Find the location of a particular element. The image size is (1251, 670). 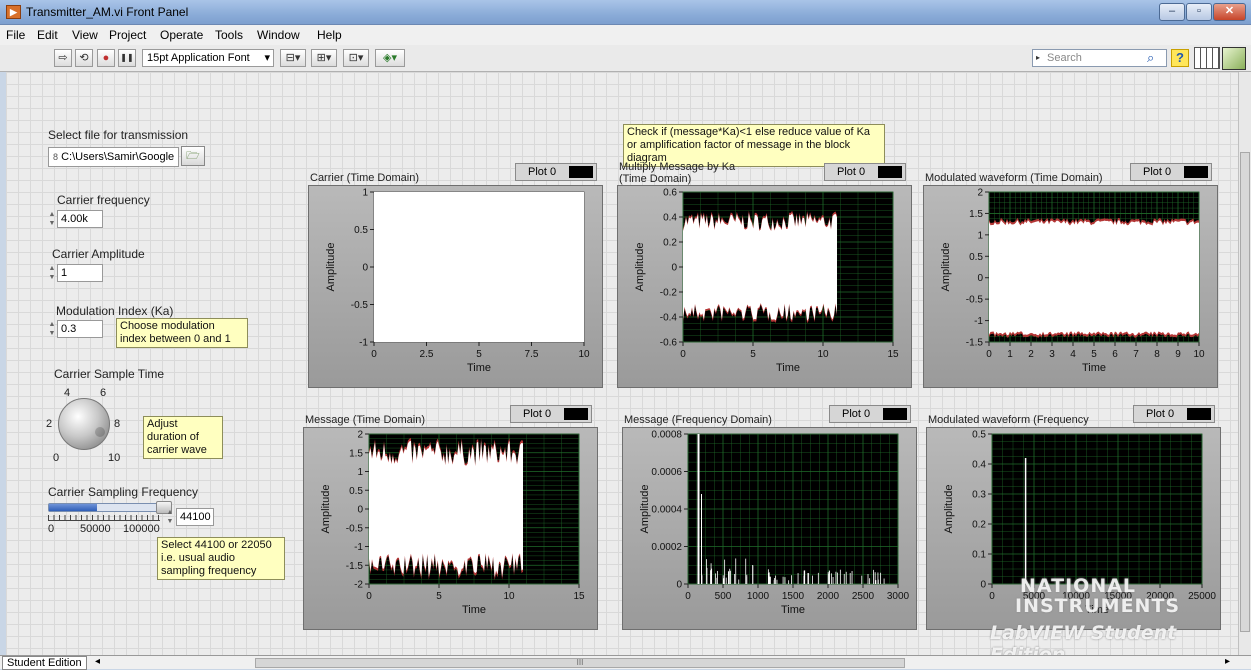

vertical-scrollbar is located at coordinates (1244, 363).